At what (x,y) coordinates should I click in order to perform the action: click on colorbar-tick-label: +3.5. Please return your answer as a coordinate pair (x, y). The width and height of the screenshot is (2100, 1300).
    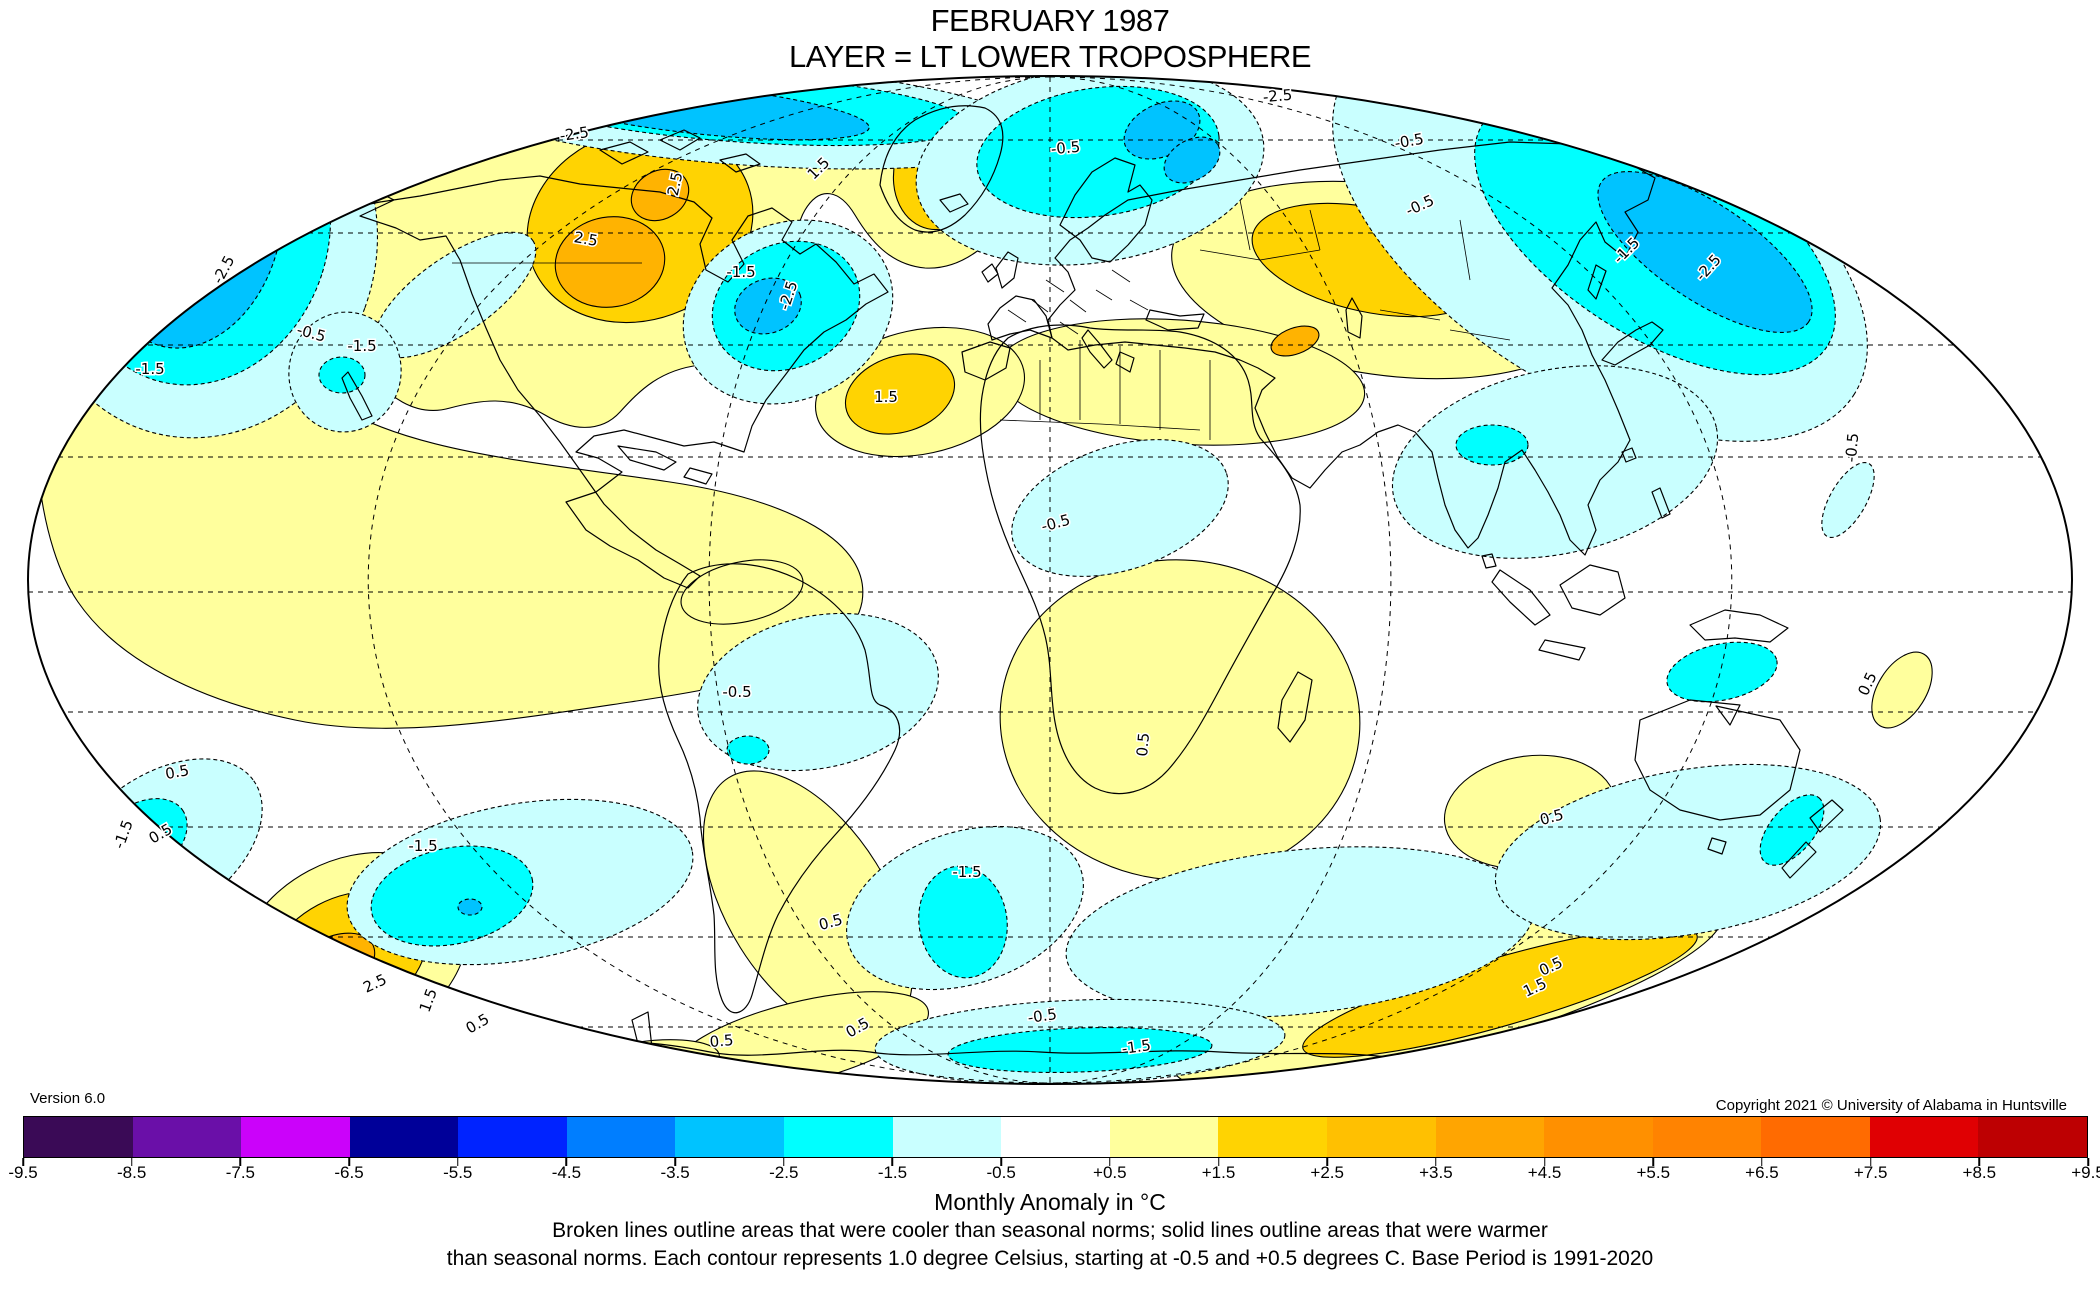
    Looking at the image, I should click on (1436, 1172).